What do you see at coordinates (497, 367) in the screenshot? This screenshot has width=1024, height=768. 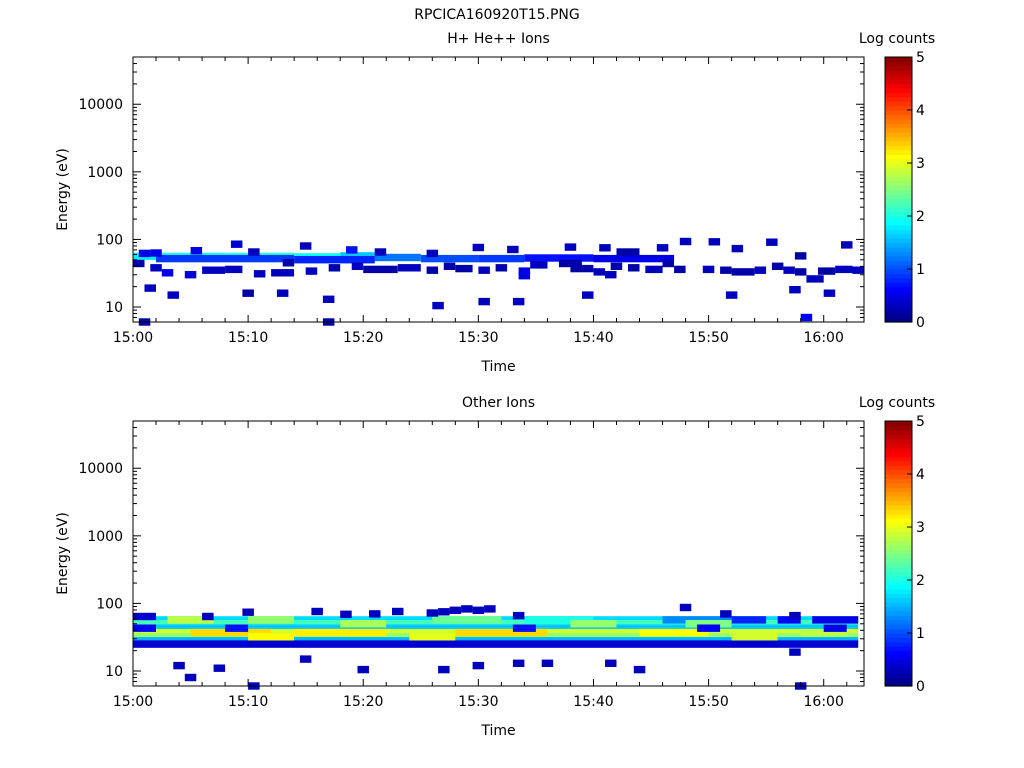 I see `x-axis-label: Time` at bounding box center [497, 367].